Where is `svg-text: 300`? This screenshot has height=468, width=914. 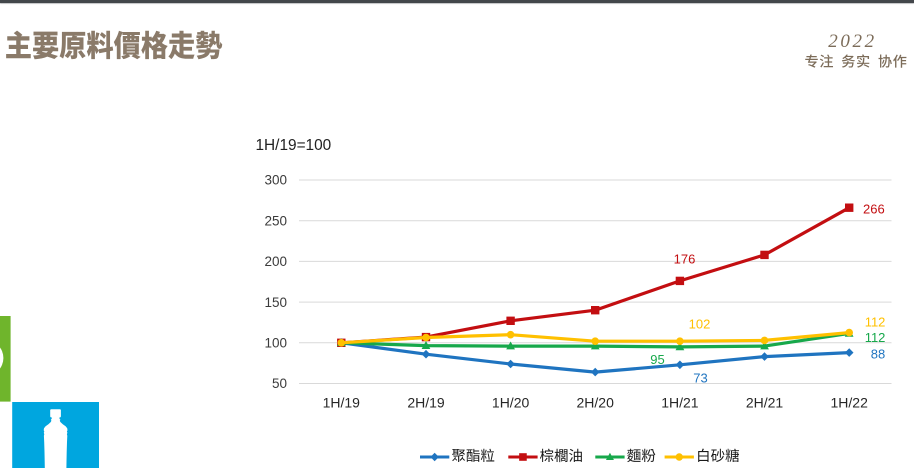
svg-text: 300 is located at coordinates (275, 180).